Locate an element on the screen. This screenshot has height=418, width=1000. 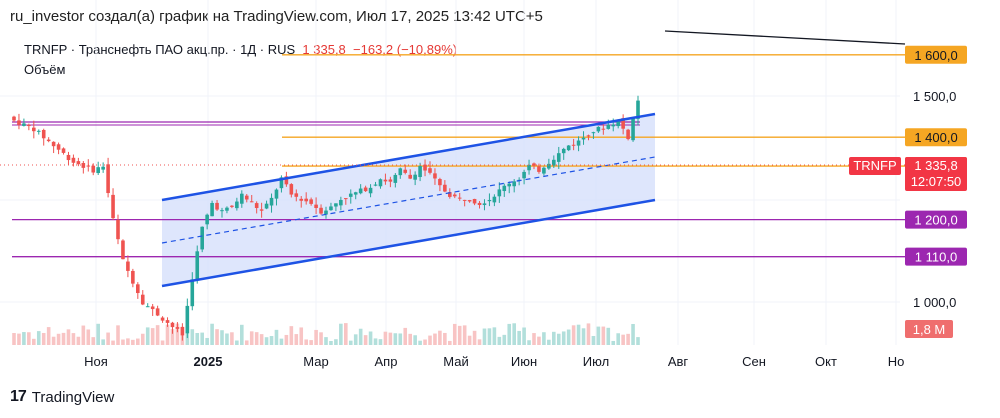
footer-brand: 17 TradingView is located at coordinates (62, 397).